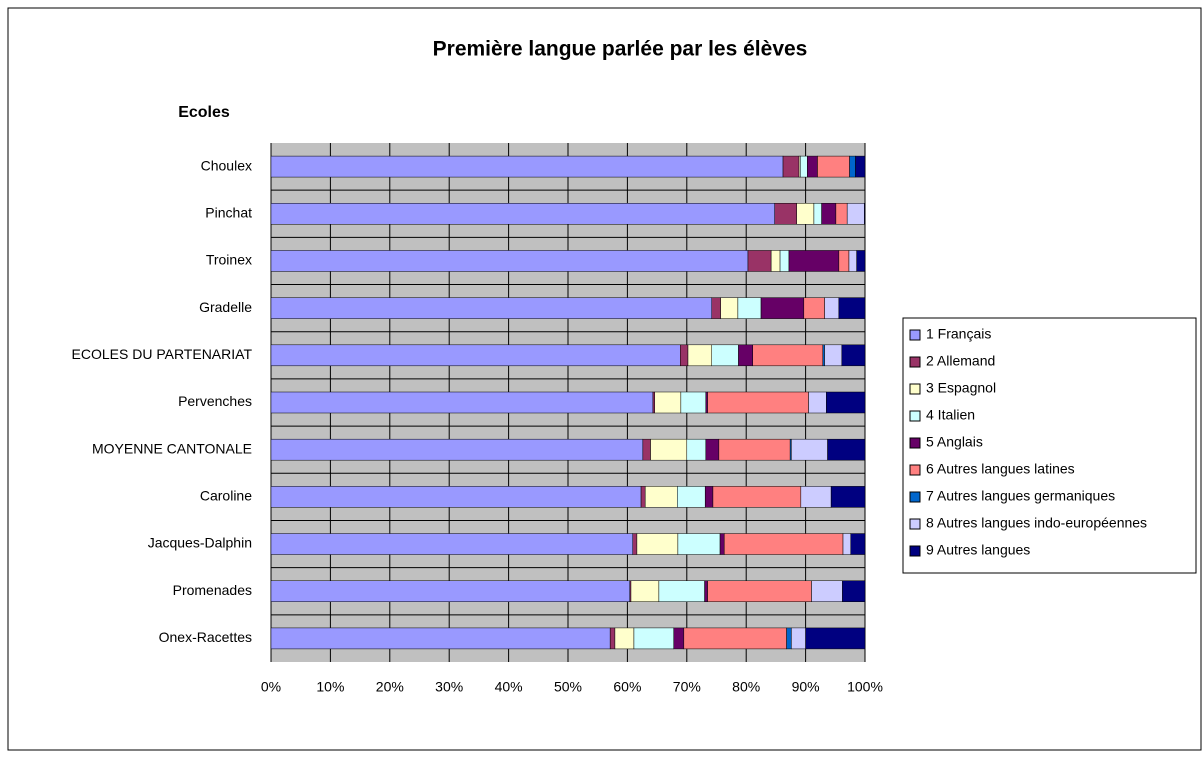 The height and width of the screenshot is (765, 1204). Describe the element at coordinates (958, 334) in the screenshot. I see `legend-label: 1 Français` at that location.